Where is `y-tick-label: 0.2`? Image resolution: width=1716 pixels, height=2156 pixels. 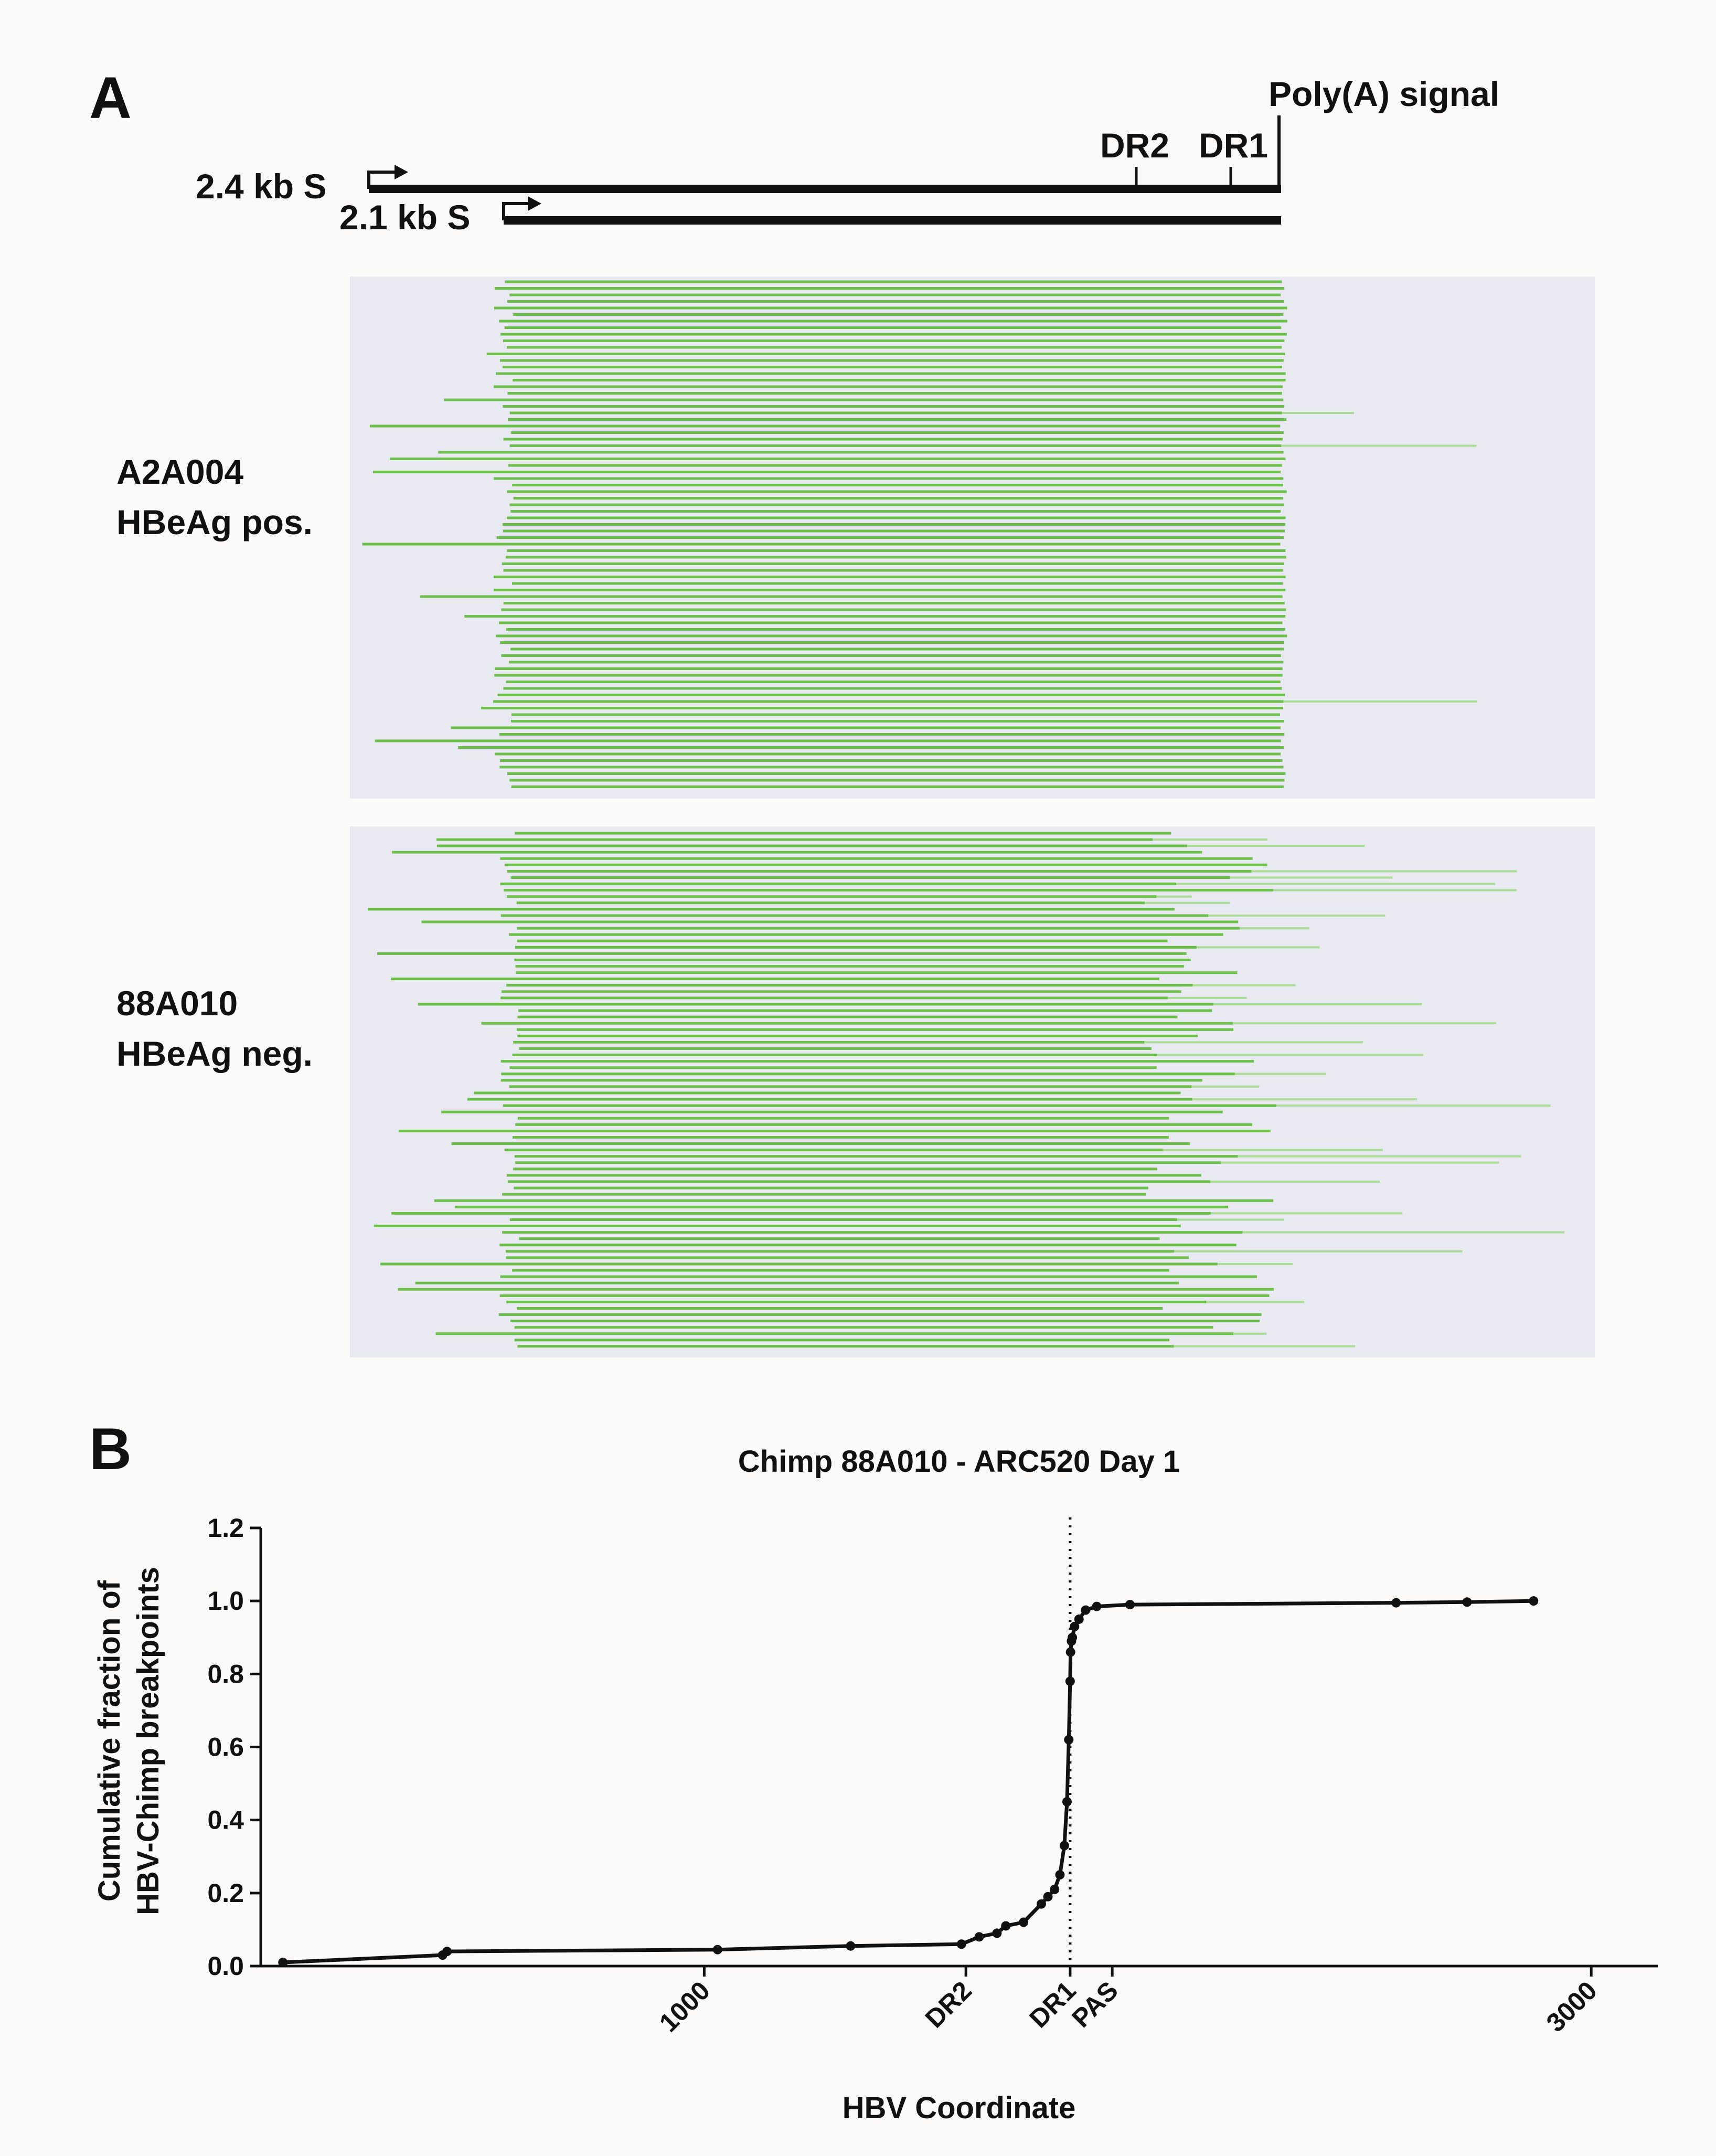 y-tick-label: 0.2 is located at coordinates (225, 1893).